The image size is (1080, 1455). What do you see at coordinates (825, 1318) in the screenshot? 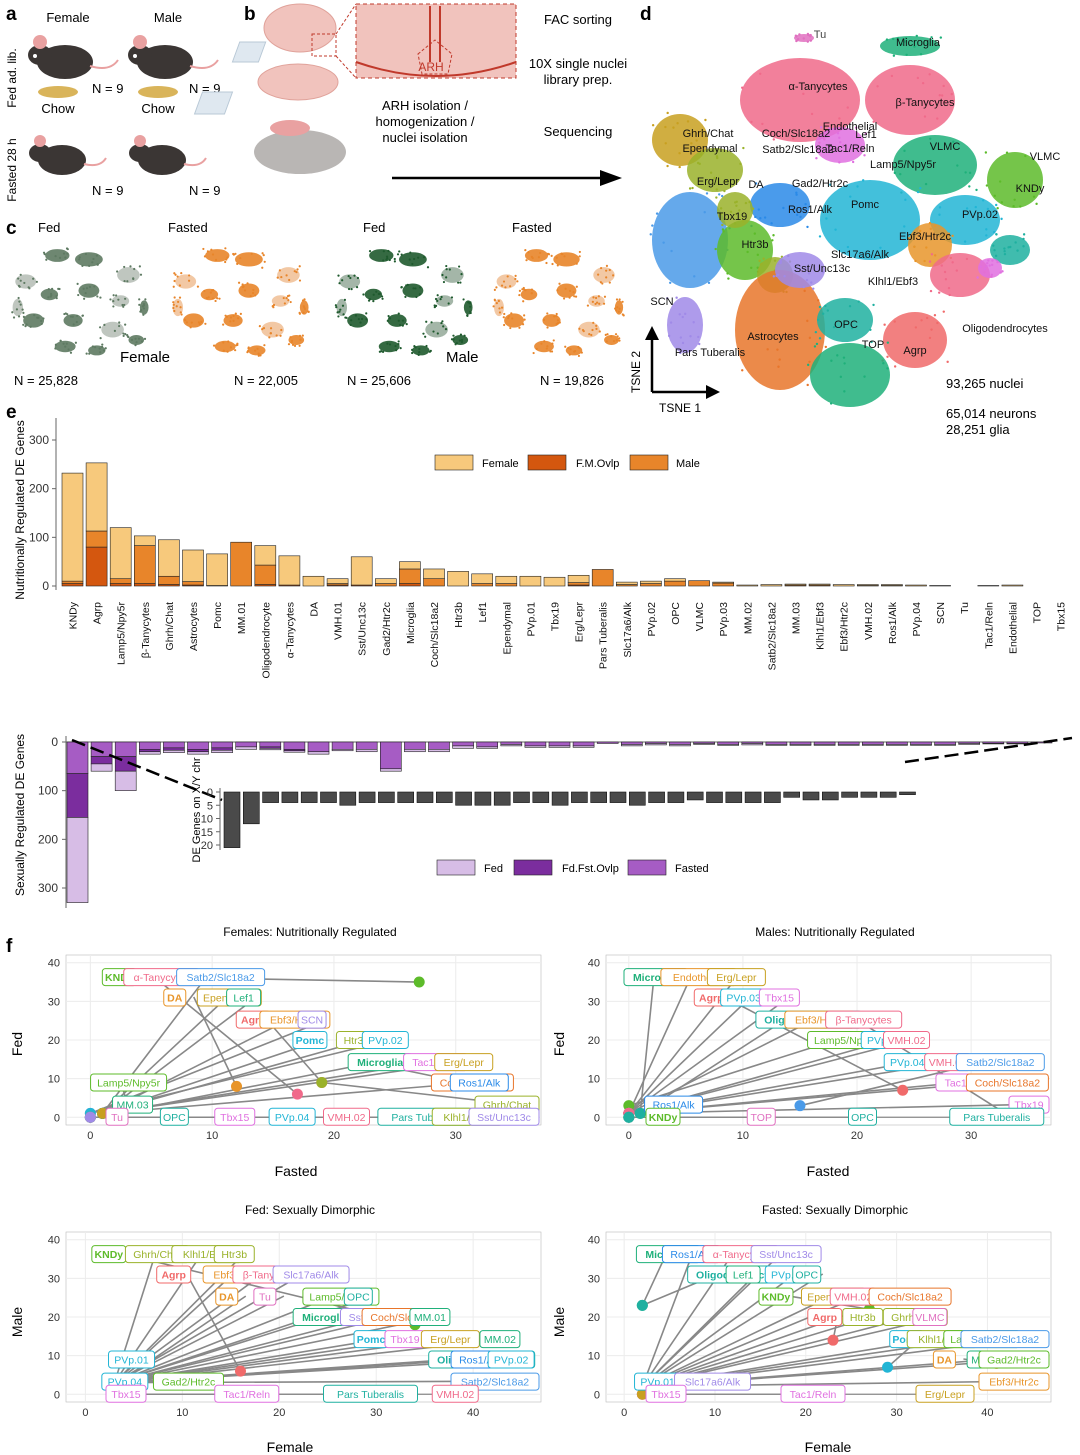
I see `point-label: Agrp` at bounding box center [825, 1318].